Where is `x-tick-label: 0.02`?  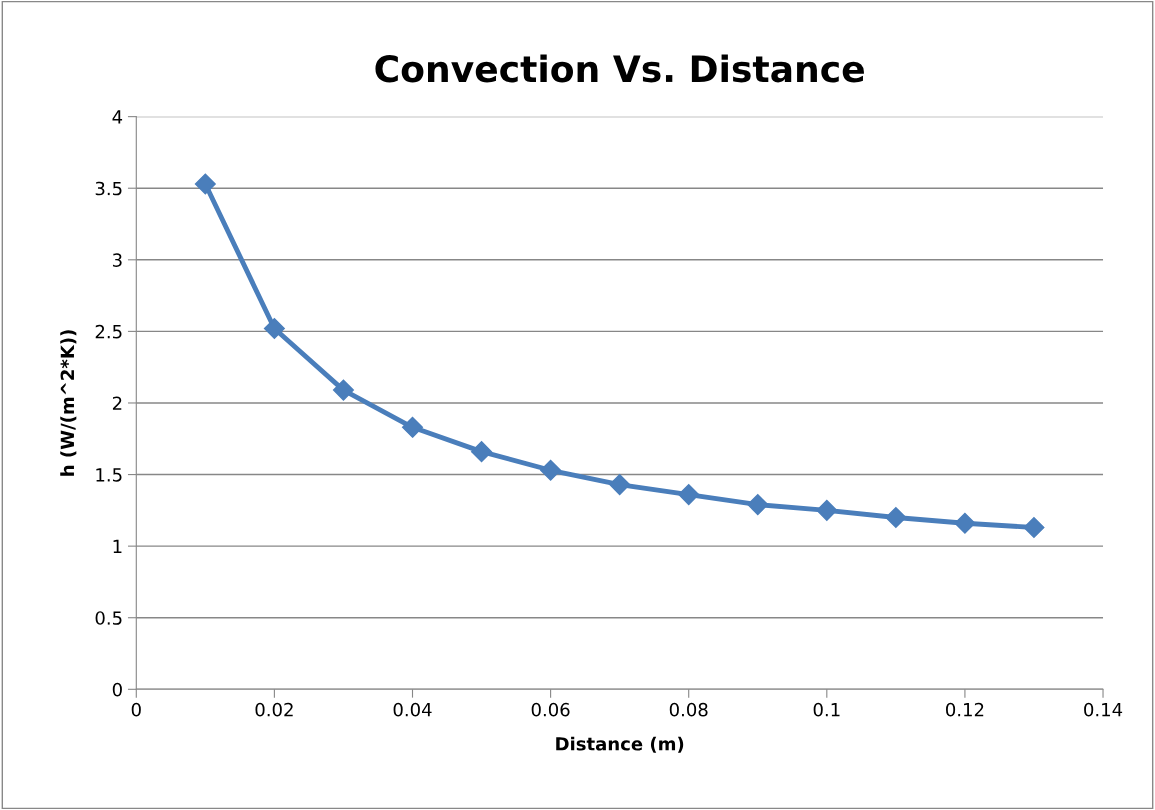
x-tick-label: 0.02 is located at coordinates (274, 709).